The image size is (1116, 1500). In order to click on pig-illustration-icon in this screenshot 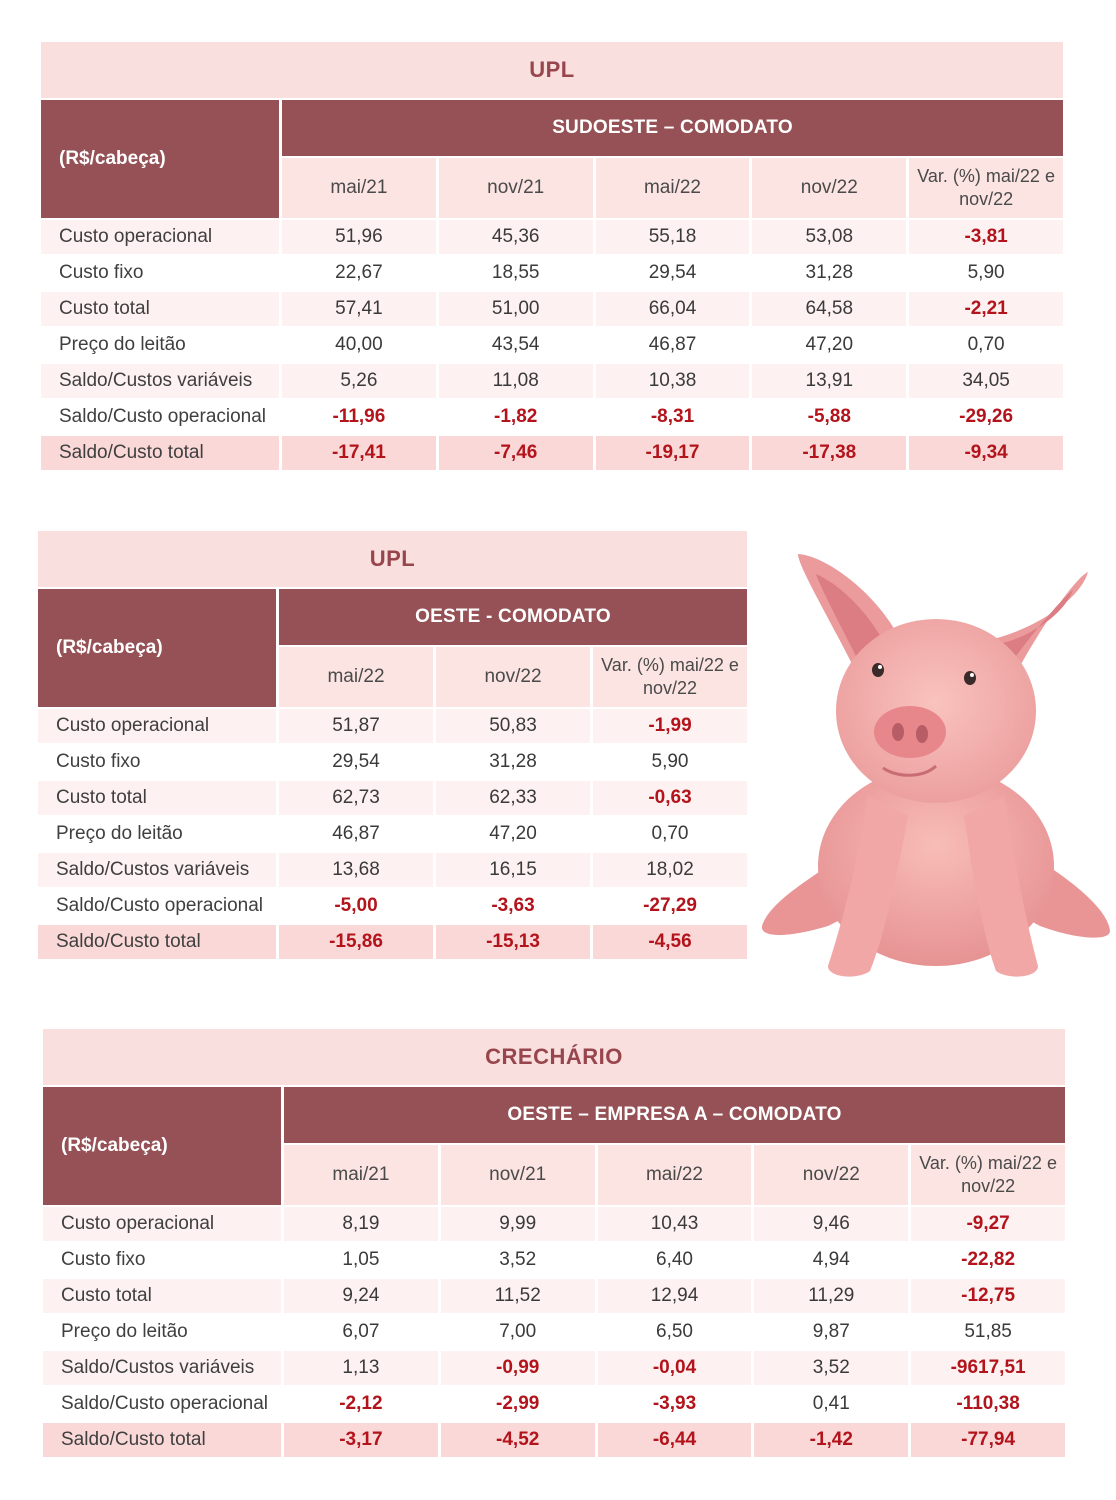, I will do `click(935, 765)`.